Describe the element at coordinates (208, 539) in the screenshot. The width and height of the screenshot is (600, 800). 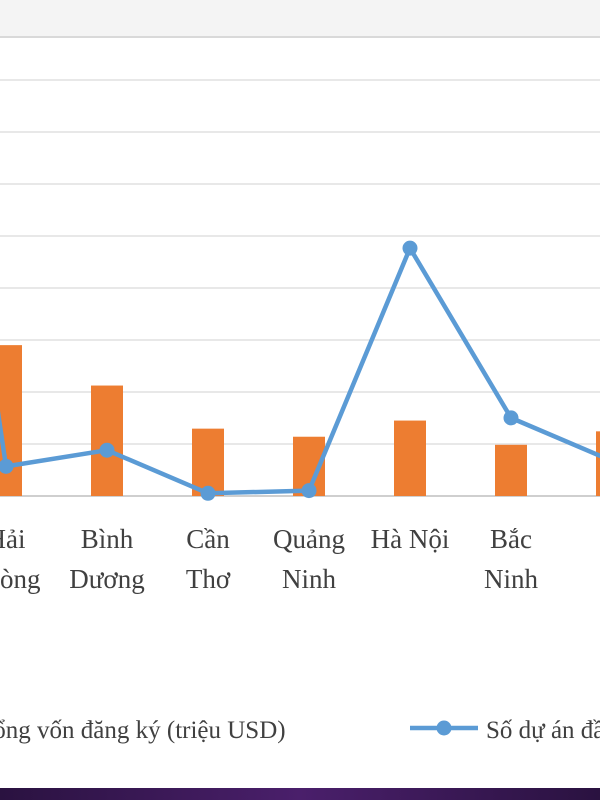
I see `category-label: Cần` at that location.